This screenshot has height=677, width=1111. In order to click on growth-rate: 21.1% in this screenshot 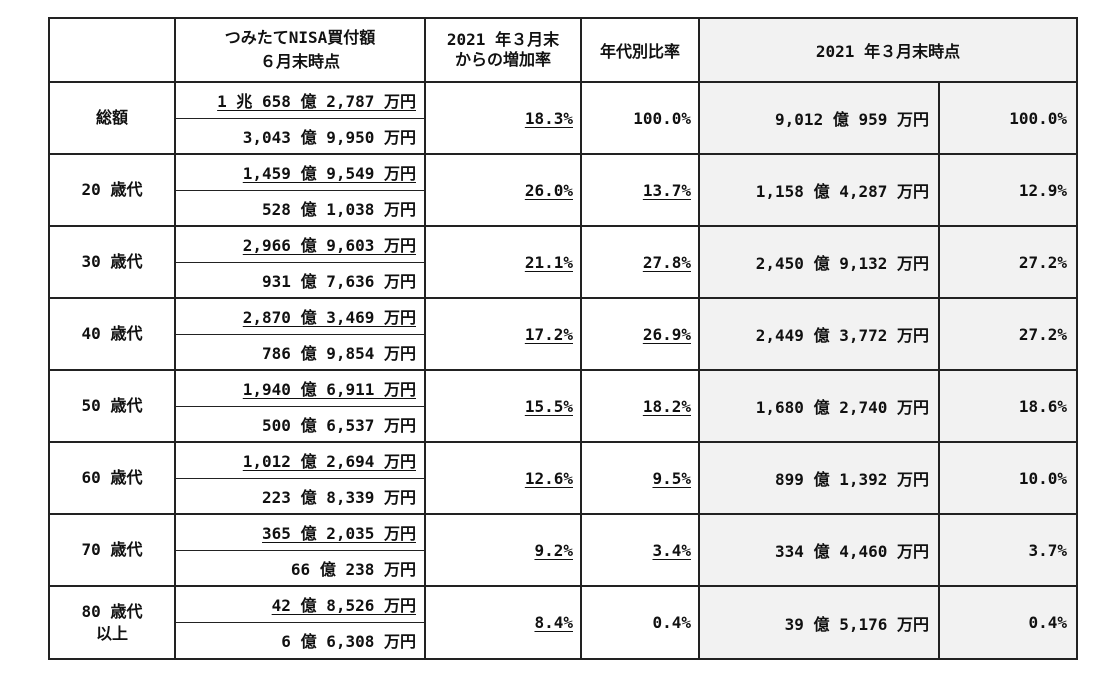, I will do `click(548, 262)`.